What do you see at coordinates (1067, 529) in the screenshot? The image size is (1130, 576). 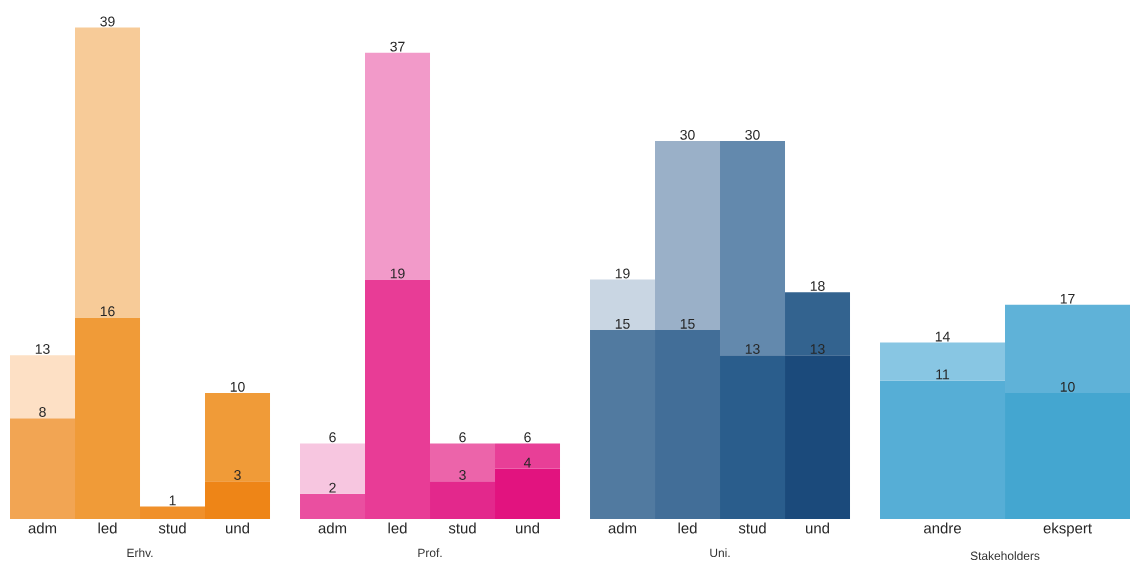 I see `x-tick-label: ekspert` at bounding box center [1067, 529].